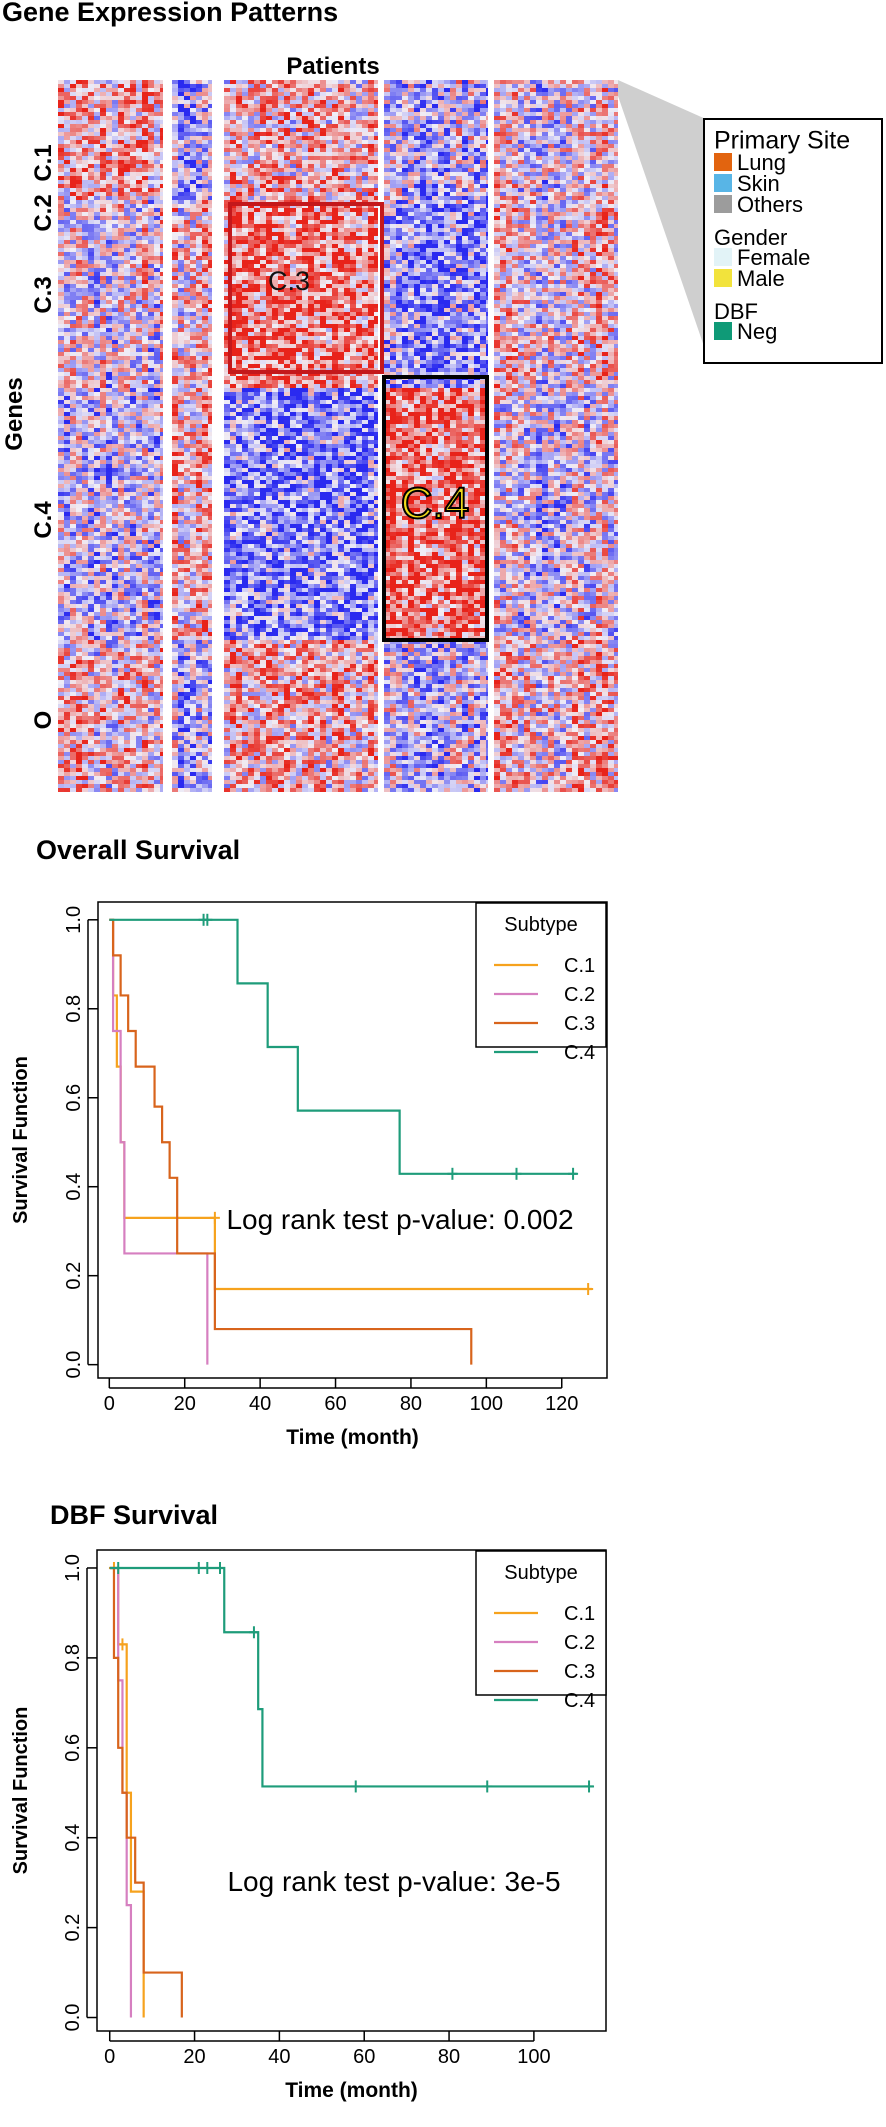 The width and height of the screenshot is (886, 2127). Describe the element at coordinates (782, 141) in the screenshot. I see `legend-section-title: Primary Site` at that location.